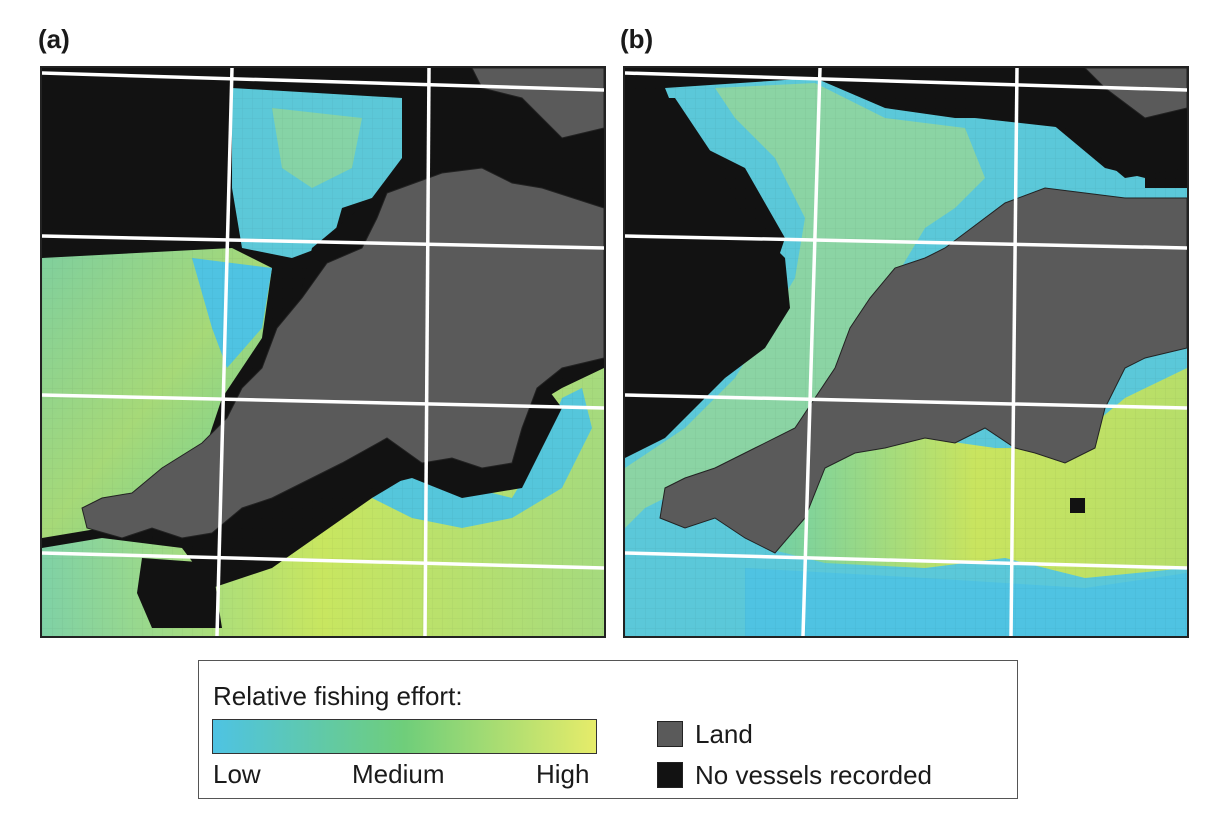 The width and height of the screenshot is (1231, 823). Describe the element at coordinates (237, 774) in the screenshot. I see `scale-label-low: Low` at that location.